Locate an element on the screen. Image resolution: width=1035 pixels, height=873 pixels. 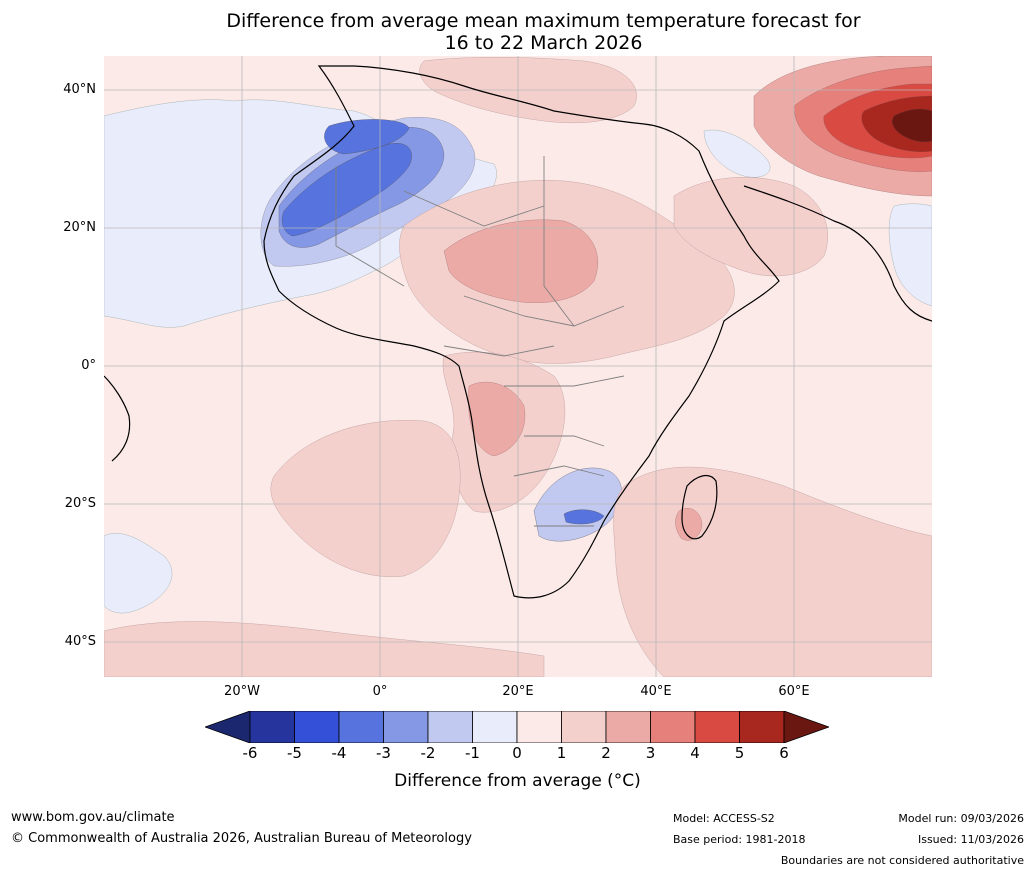
lat-label-40n: 40°N is located at coordinates (79, 89).